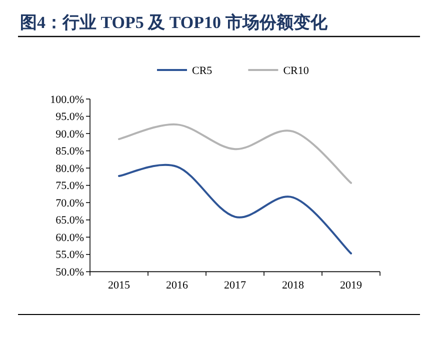 The image size is (427, 349). What do you see at coordinates (351, 286) in the screenshot?
I see `x-tick-label: 2019` at bounding box center [351, 286].